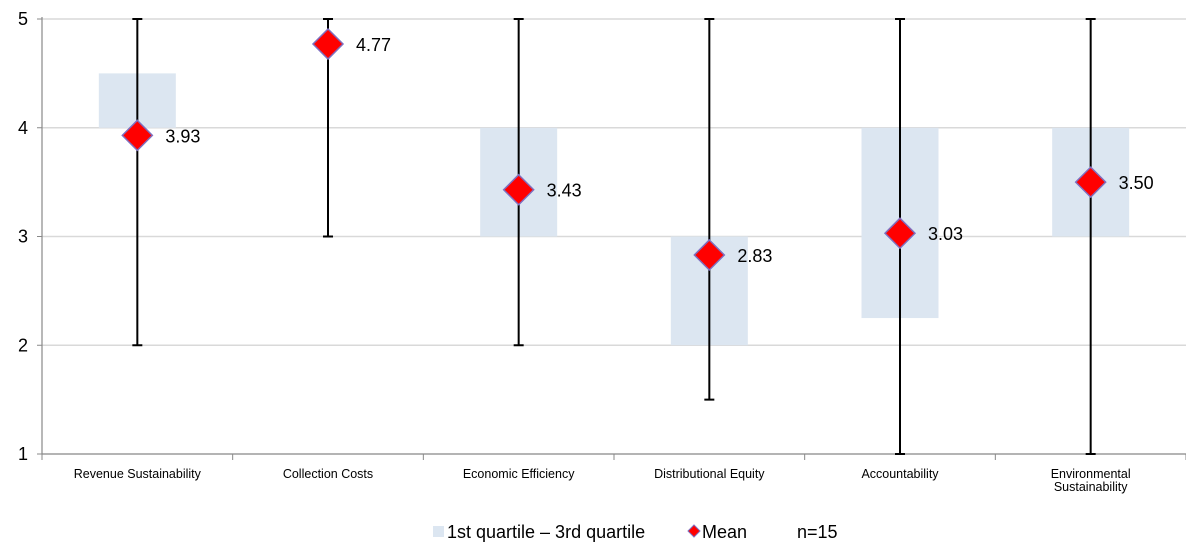 This screenshot has height=545, width=1186. I want to click on x-category-label: Collection Costs, so click(328, 474).